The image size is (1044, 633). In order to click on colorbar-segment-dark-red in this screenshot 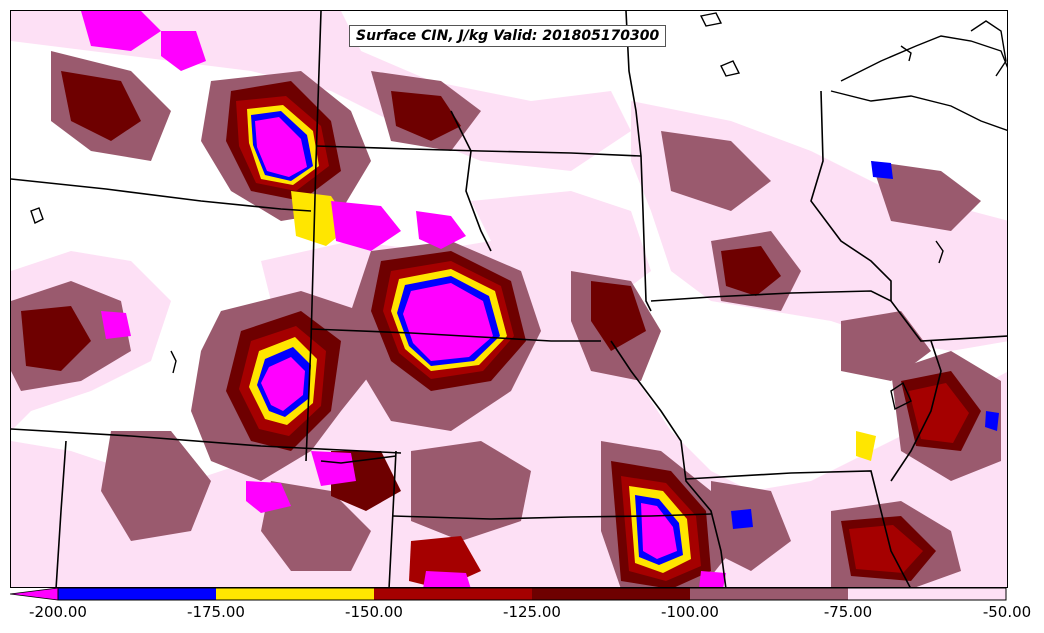, I will do `click(611, 594)`.